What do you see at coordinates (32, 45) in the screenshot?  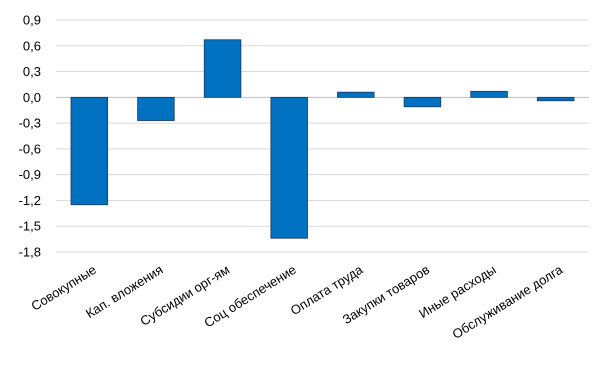 I see `y-tick-label: 0,6` at bounding box center [32, 45].